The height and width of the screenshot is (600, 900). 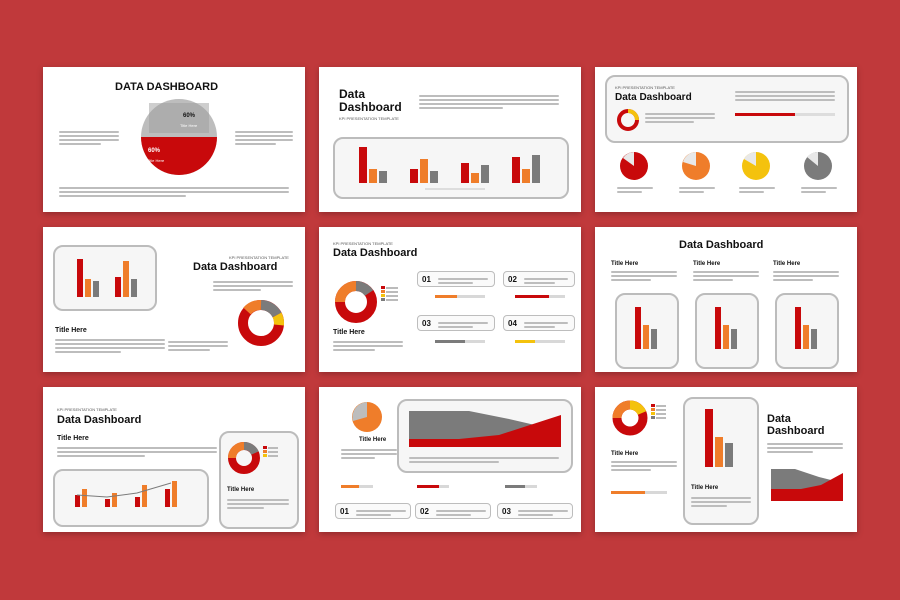 I want to click on slide-8: Title Here 01 02 03, so click(x=450, y=459).